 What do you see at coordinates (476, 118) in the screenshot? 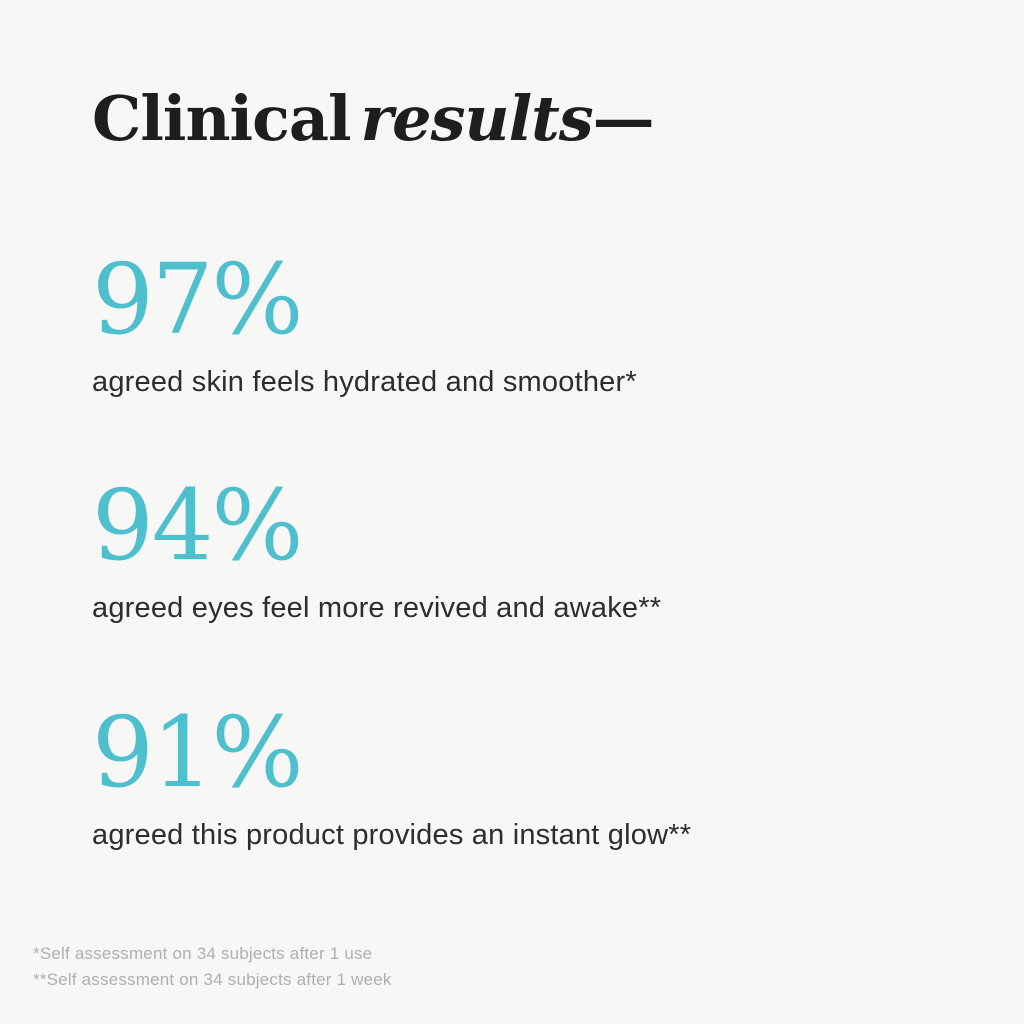
I see `title-word-results: results` at bounding box center [476, 118].